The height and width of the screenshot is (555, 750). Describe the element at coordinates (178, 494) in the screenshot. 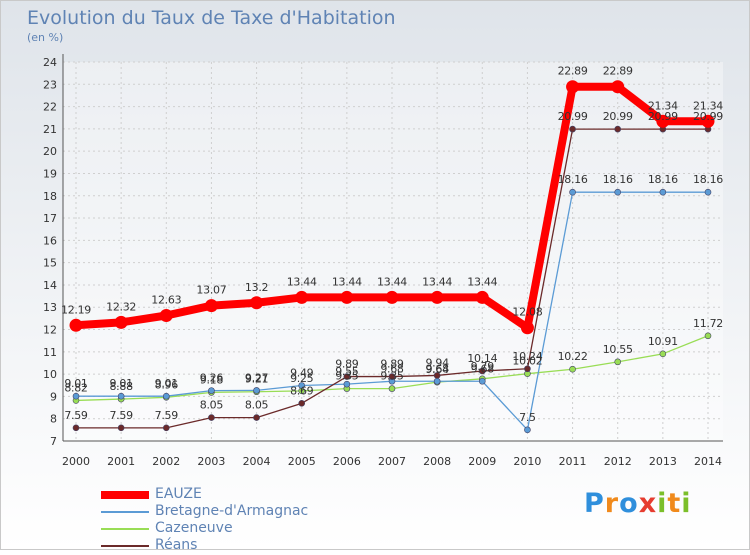

I see `legend-label: EAUZE` at that location.